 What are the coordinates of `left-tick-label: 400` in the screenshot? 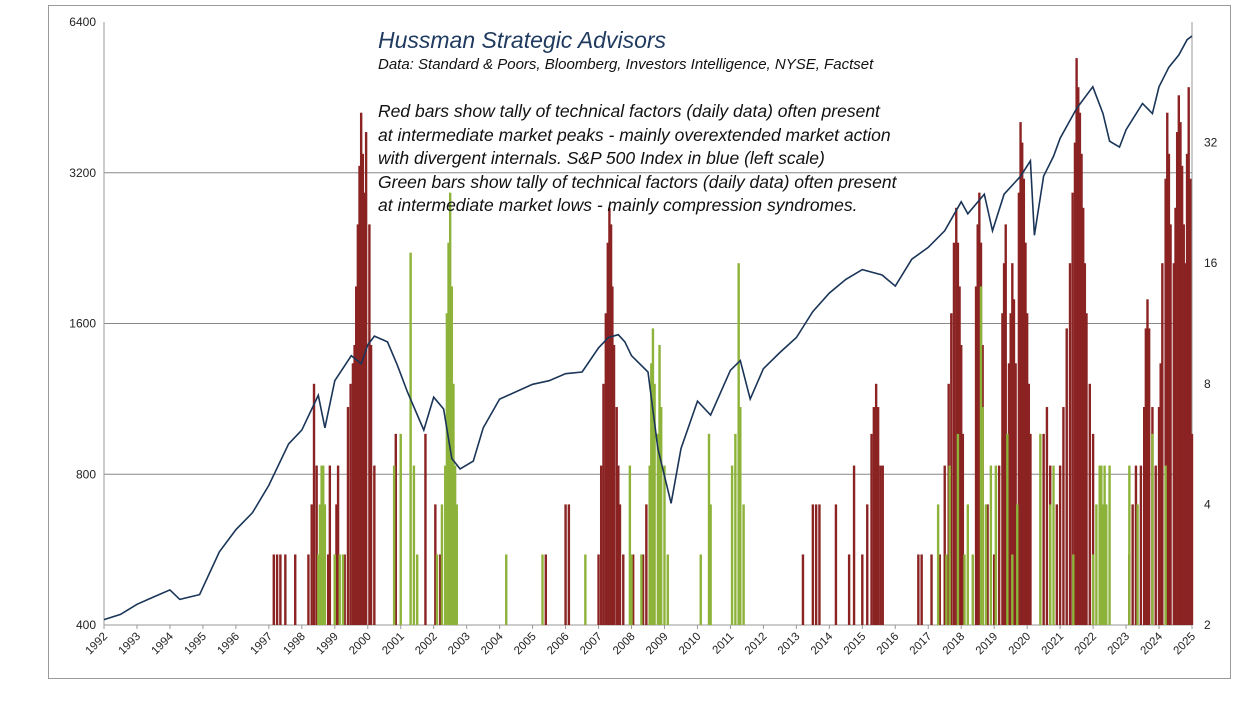 It's located at (86, 625).